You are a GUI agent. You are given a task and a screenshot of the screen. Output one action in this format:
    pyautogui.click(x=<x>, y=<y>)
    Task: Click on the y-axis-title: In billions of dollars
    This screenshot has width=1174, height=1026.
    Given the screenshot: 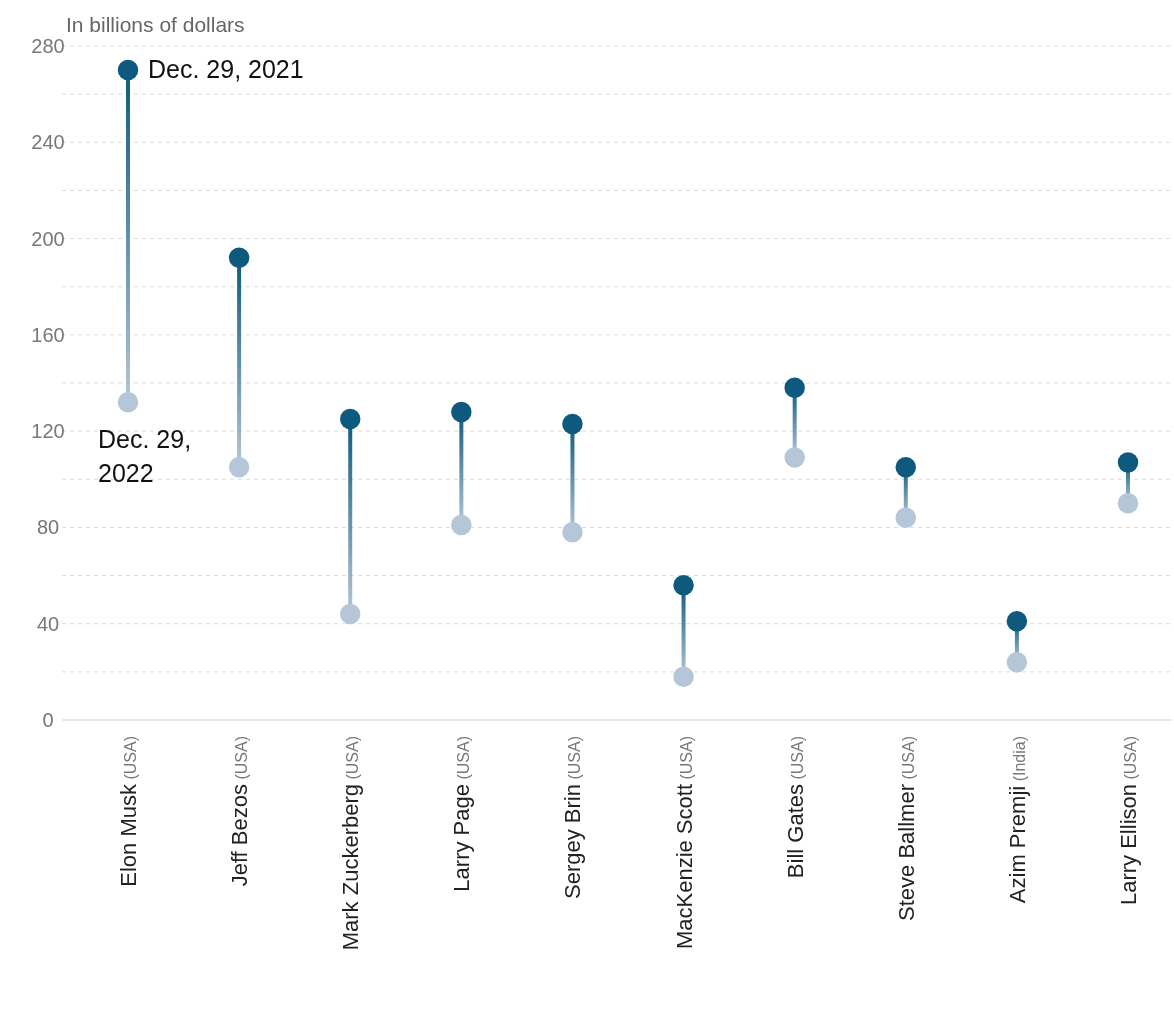 What is the action you would take?
    pyautogui.click(x=155, y=24)
    